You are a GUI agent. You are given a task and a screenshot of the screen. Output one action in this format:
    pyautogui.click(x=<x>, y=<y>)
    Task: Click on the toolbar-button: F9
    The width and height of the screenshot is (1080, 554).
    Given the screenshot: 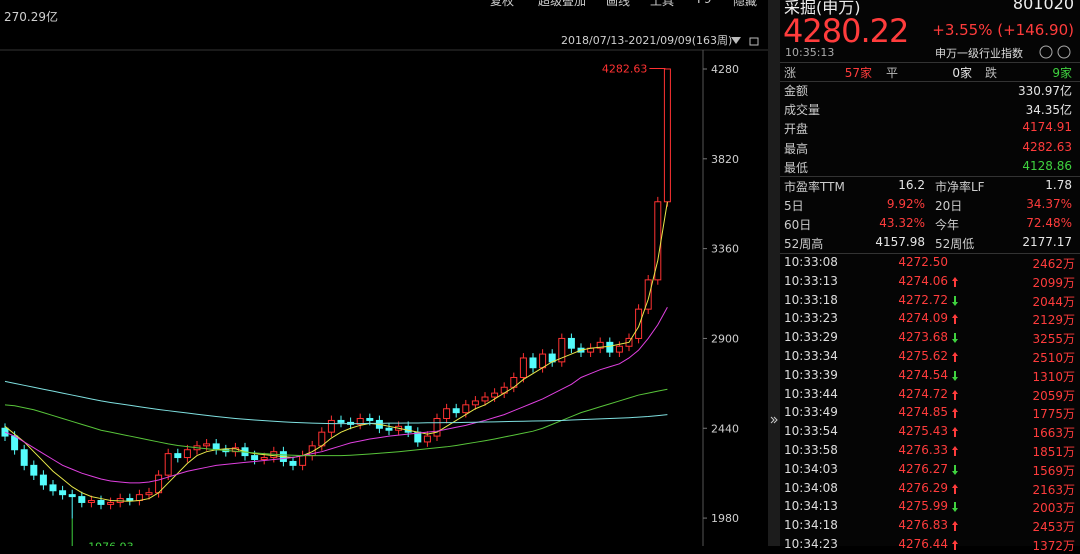 What is the action you would take?
    pyautogui.click(x=704, y=3)
    